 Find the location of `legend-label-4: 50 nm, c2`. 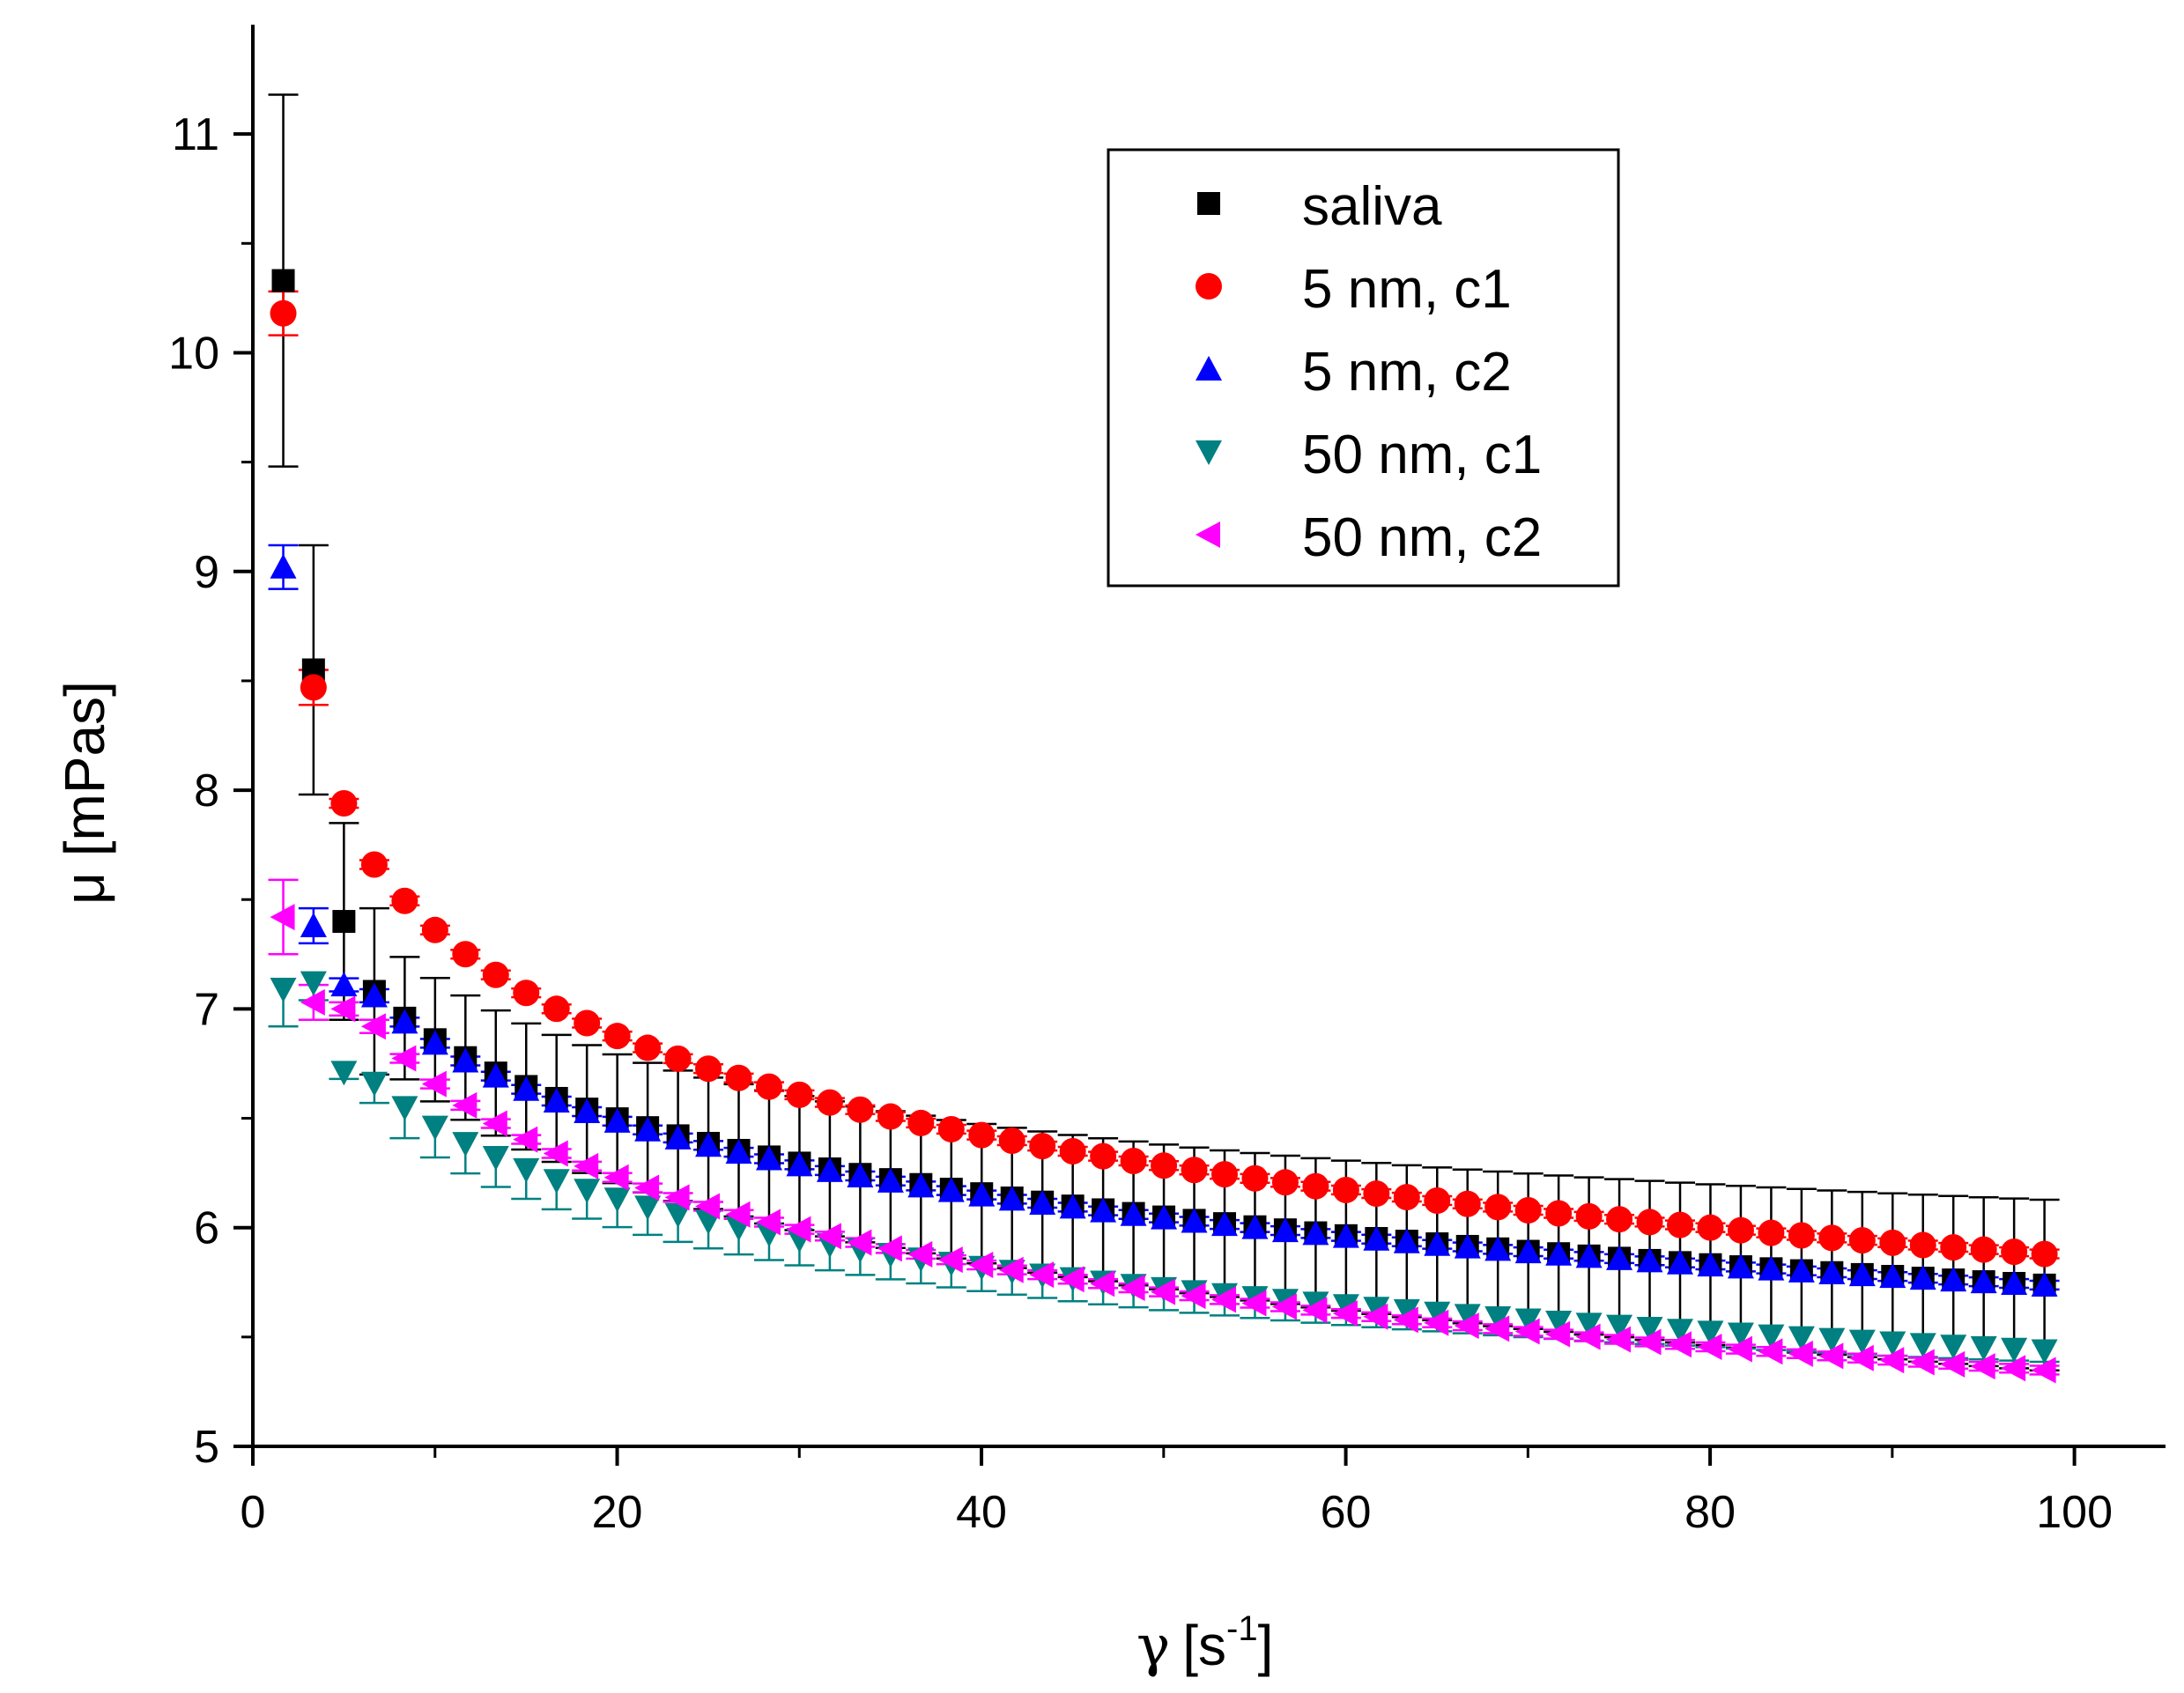

legend-label-4: 50 nm, c2 is located at coordinates (1422, 537).